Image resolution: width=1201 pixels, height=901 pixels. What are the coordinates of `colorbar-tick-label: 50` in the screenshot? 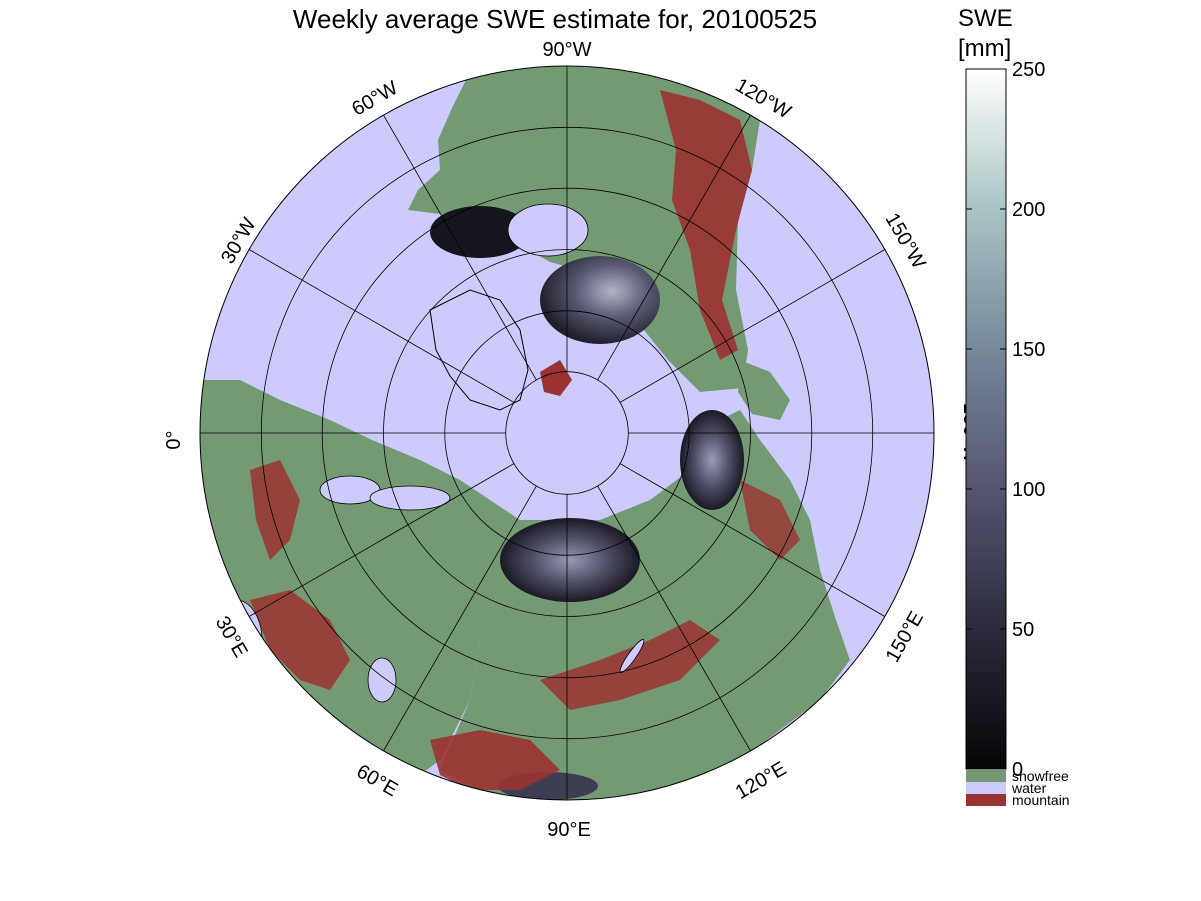 It's located at (1023, 630).